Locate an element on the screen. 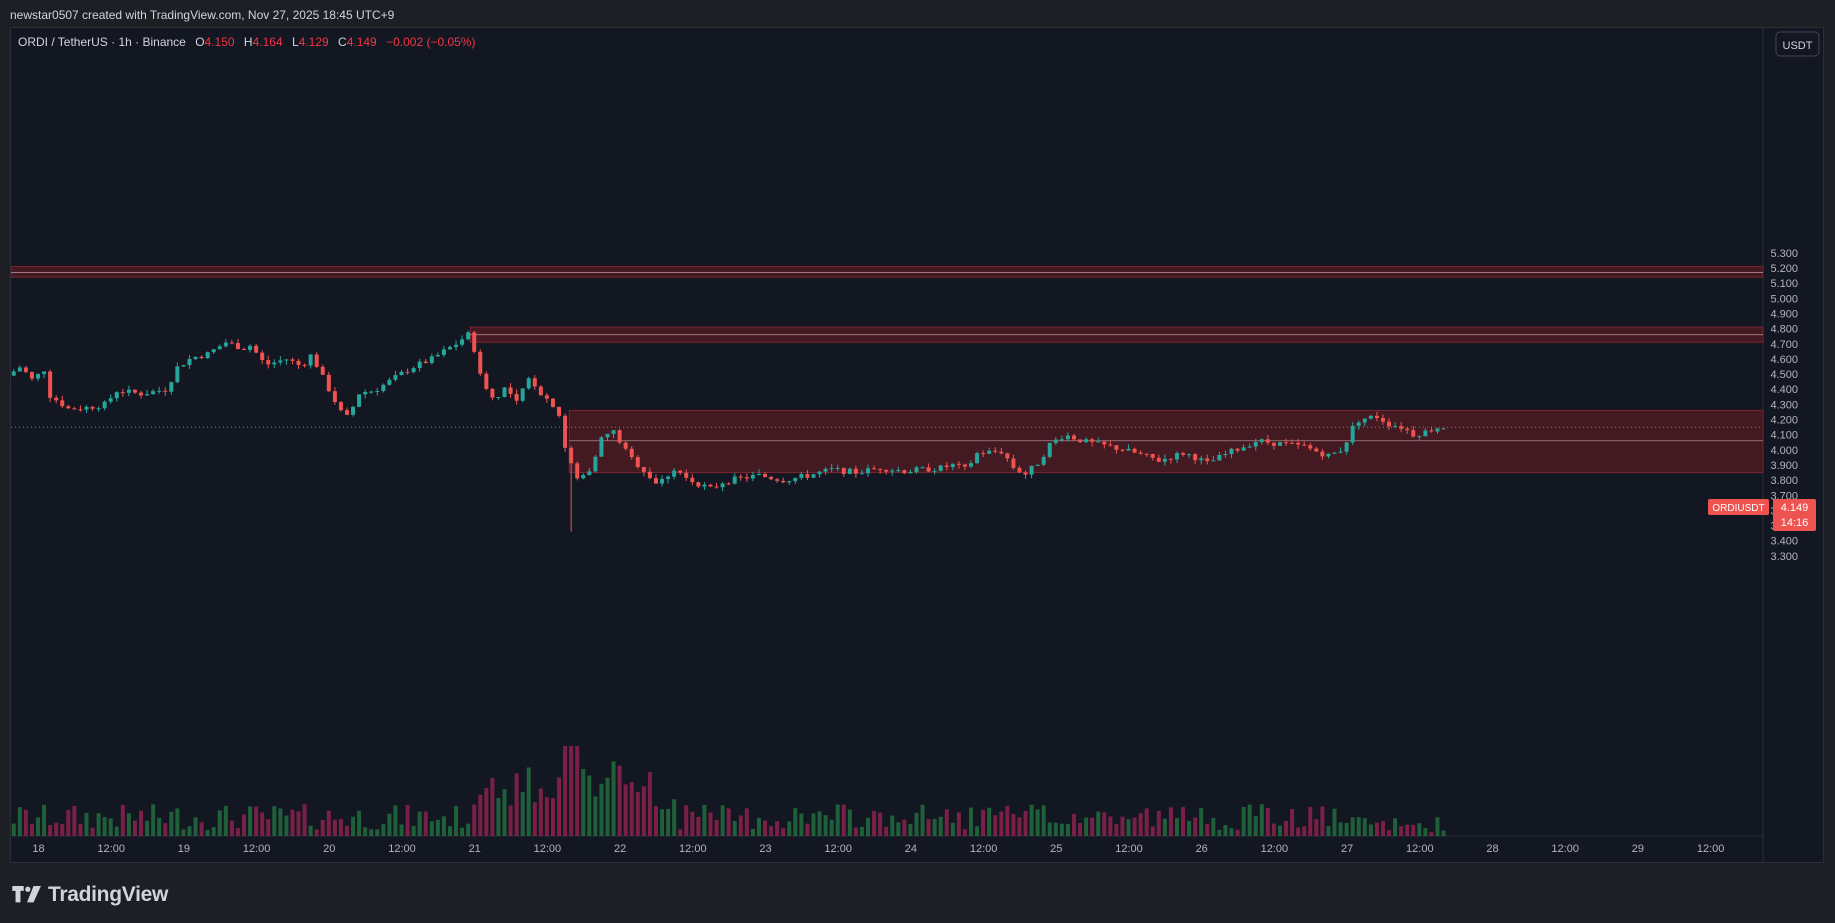 The height and width of the screenshot is (923, 1835). symbol-title: ORDI / TetherUS · 1h · Binance is located at coordinates (102, 42).